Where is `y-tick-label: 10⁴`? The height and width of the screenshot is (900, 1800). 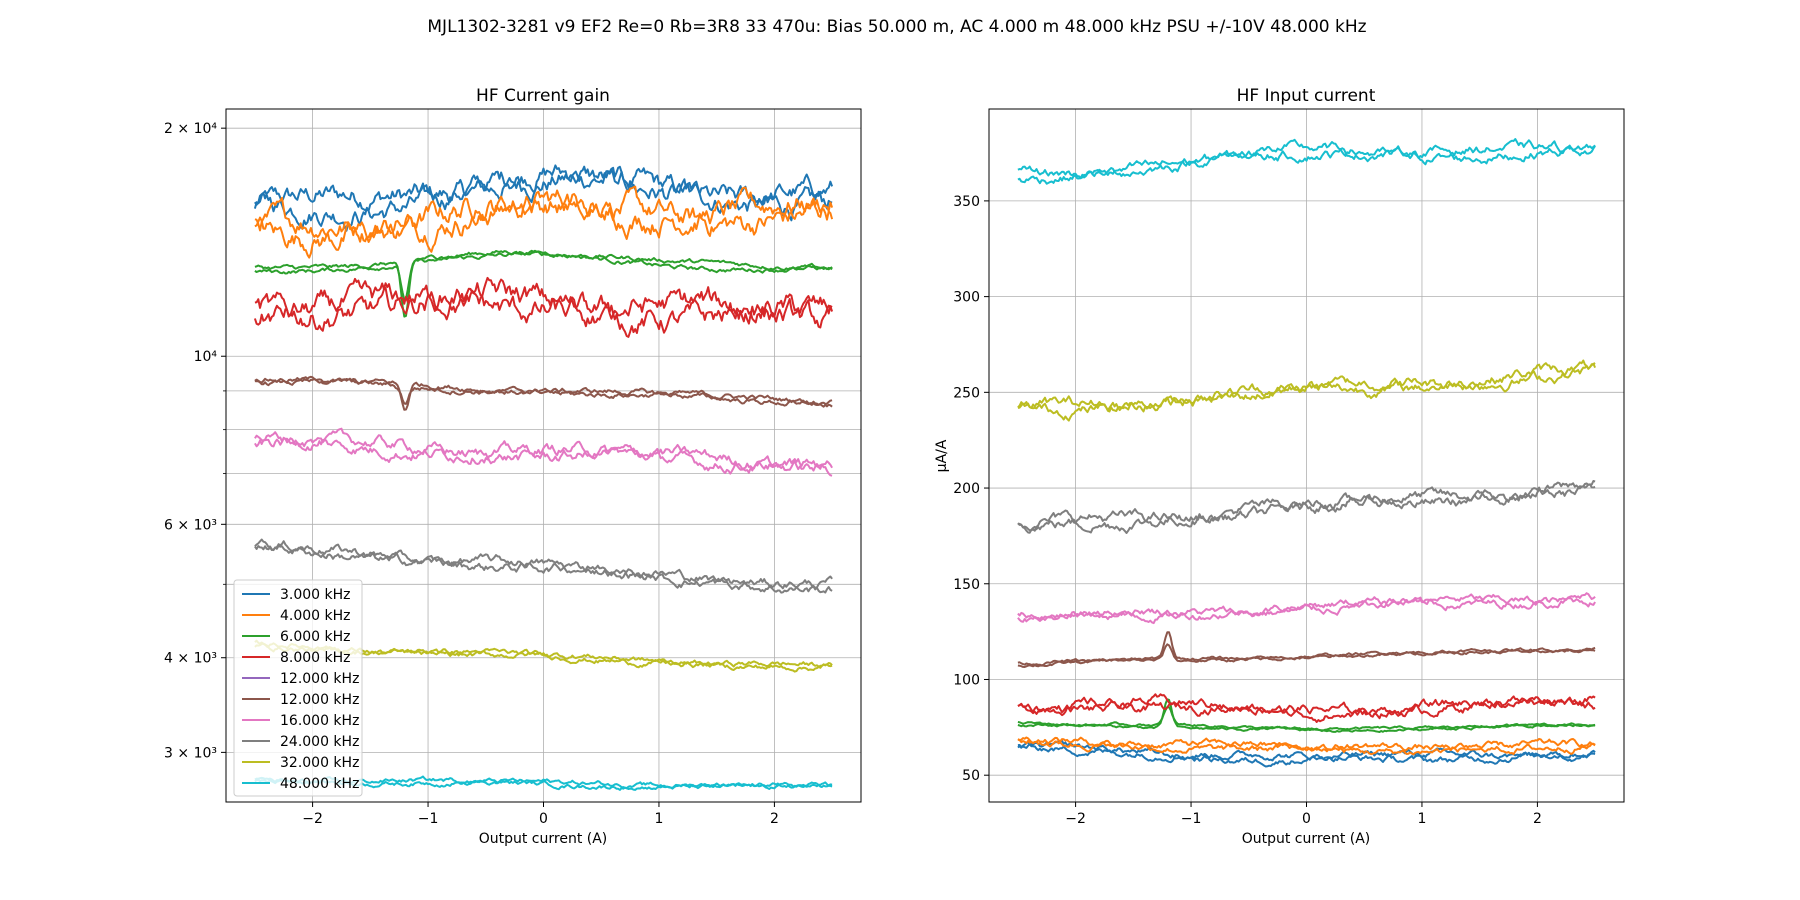 y-tick-label: 10⁴ is located at coordinates (206, 357).